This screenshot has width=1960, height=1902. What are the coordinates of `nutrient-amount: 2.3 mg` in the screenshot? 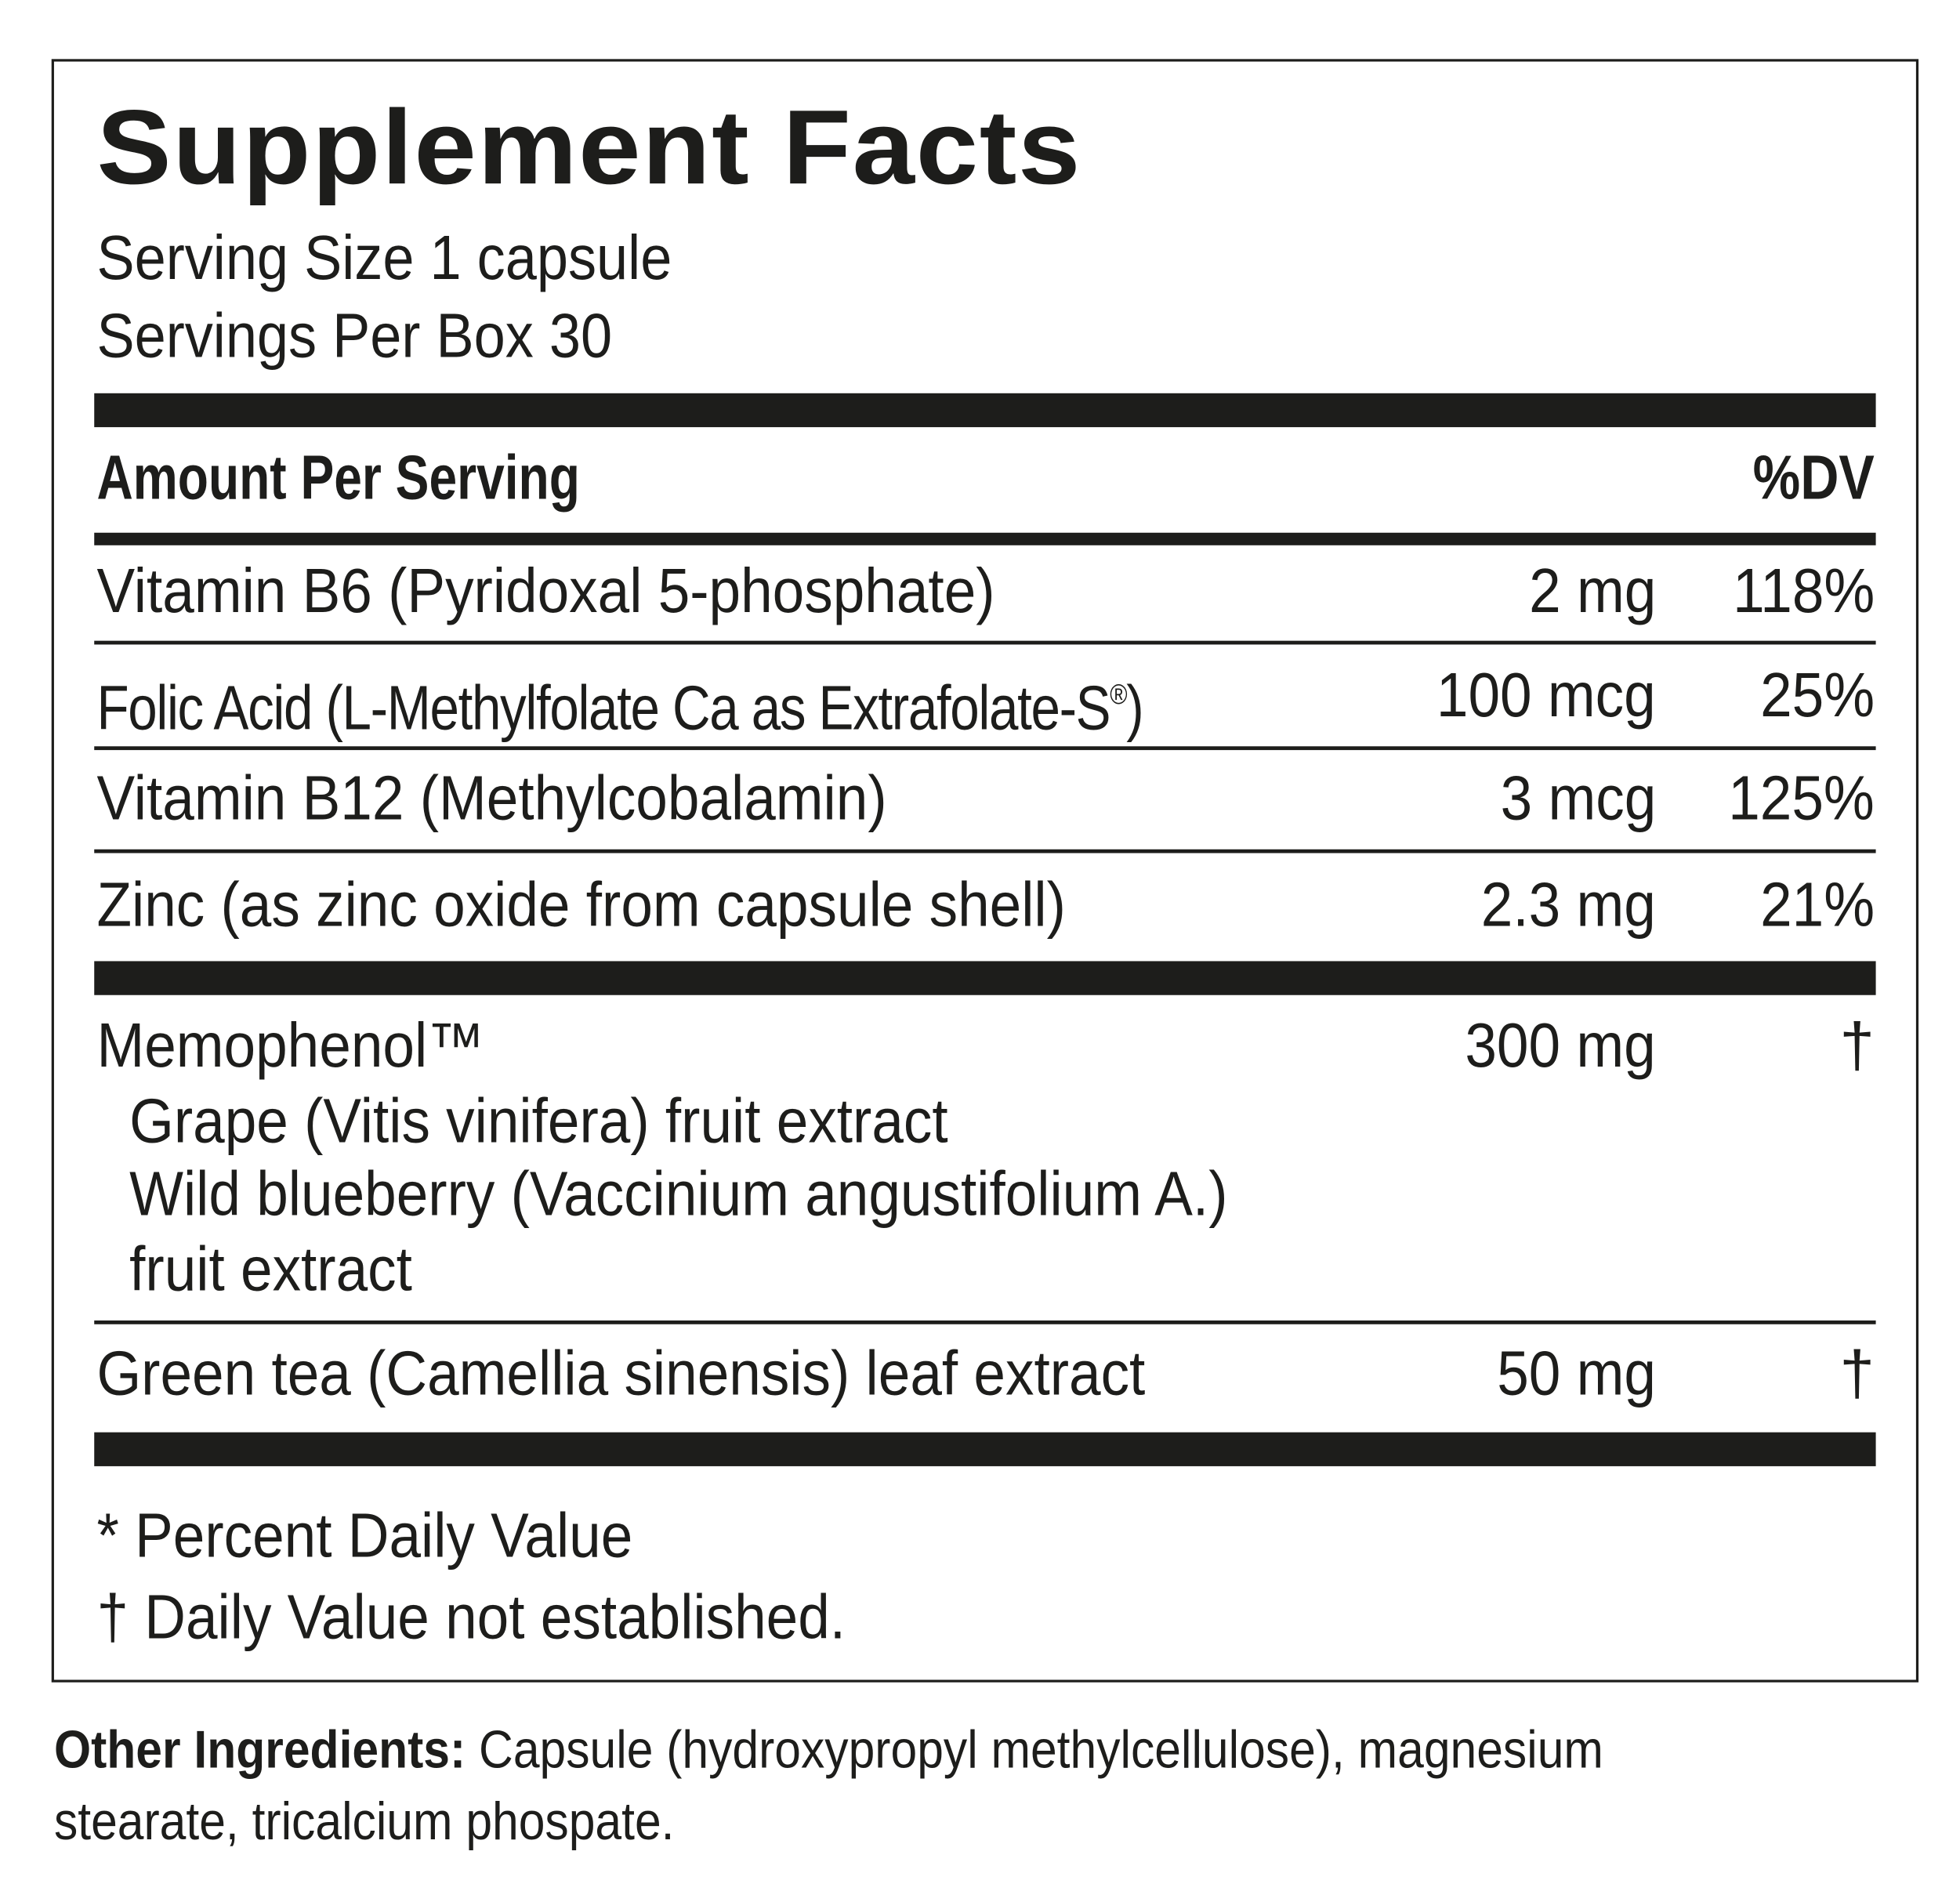 It's located at (1569, 905).